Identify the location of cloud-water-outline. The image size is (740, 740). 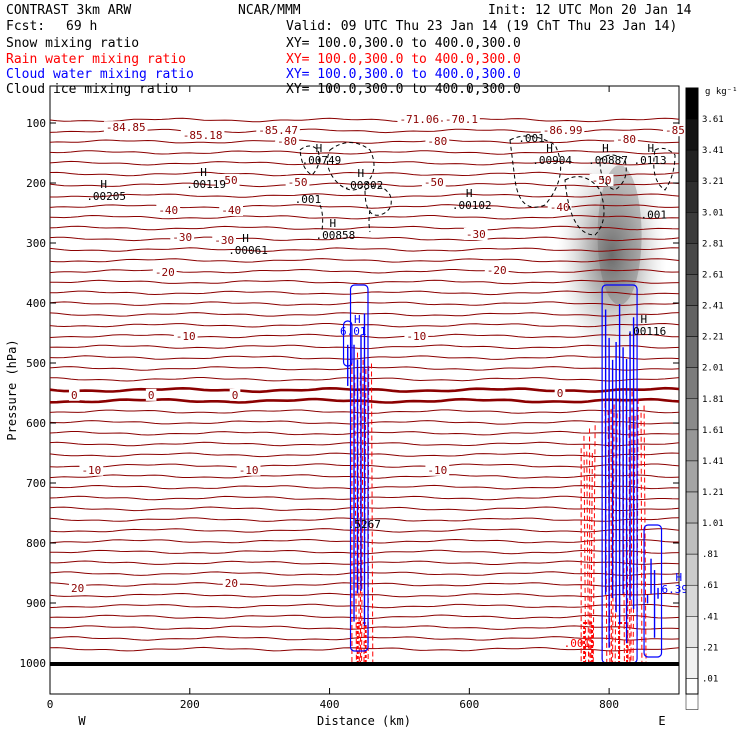
(359, 468).